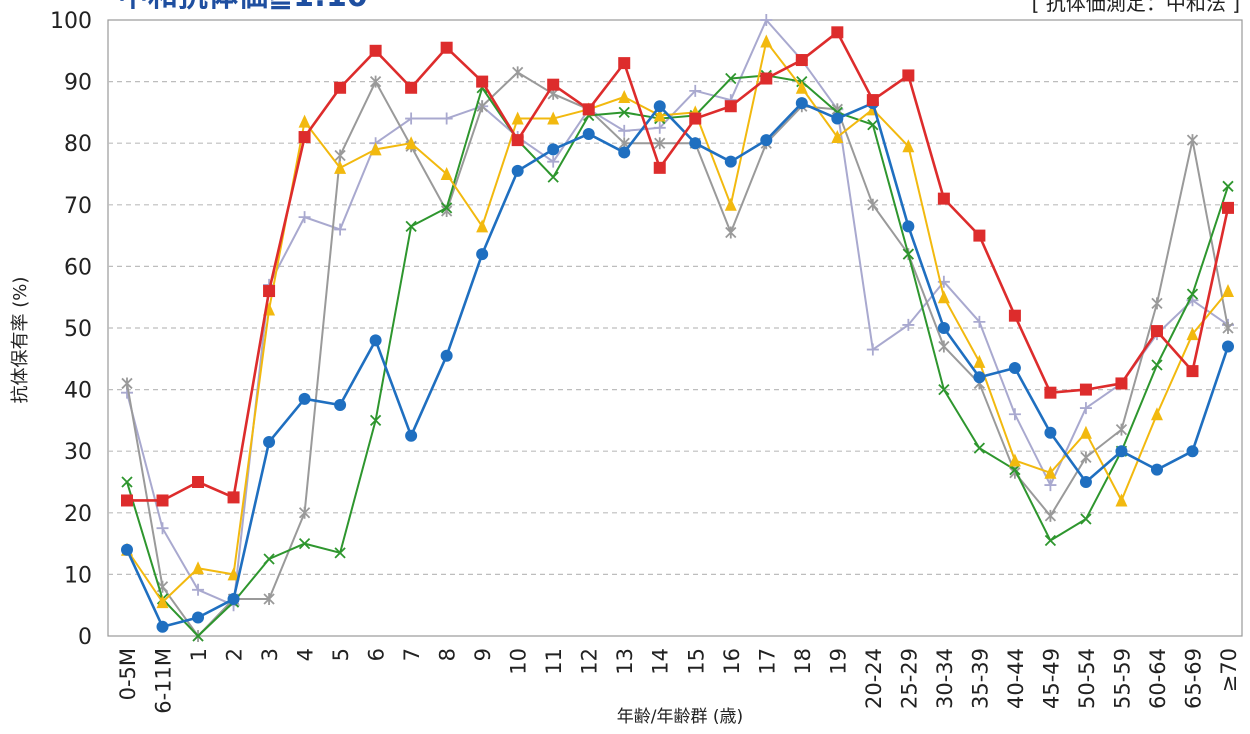  What do you see at coordinates (78, 514) in the screenshot?
I see `y-tick-label: 20` at bounding box center [78, 514].